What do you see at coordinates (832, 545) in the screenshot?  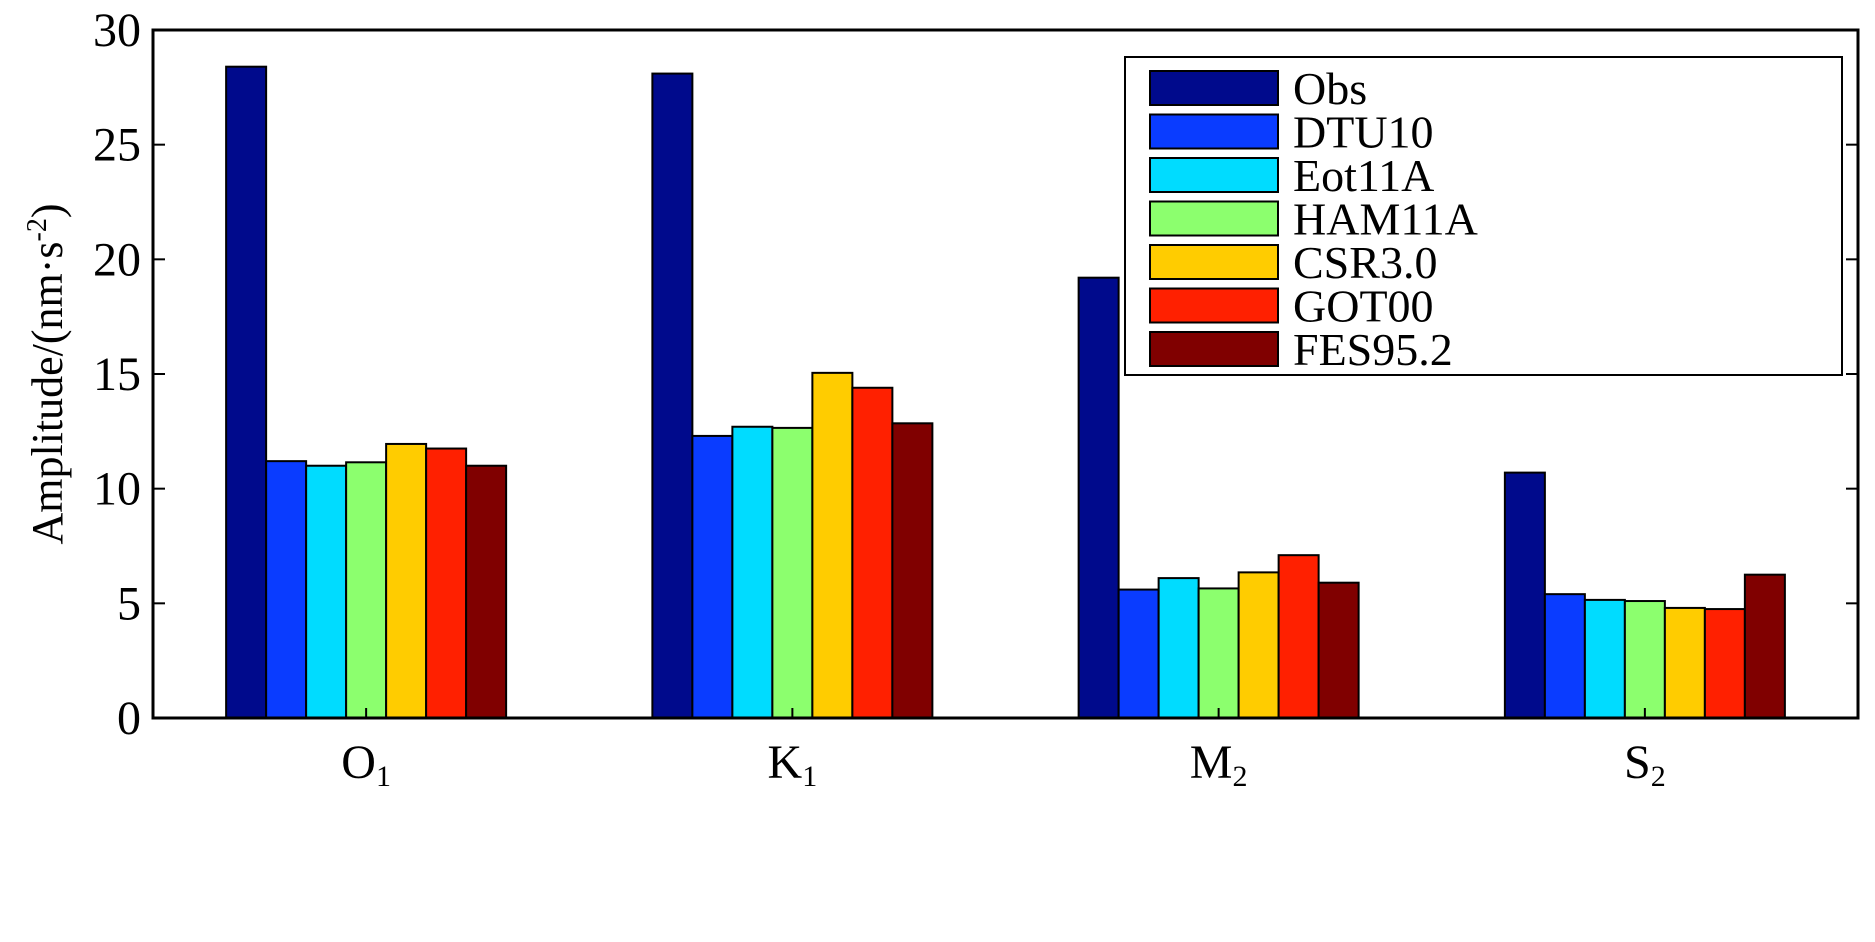 I see `bar-csr3-0-k1` at bounding box center [832, 545].